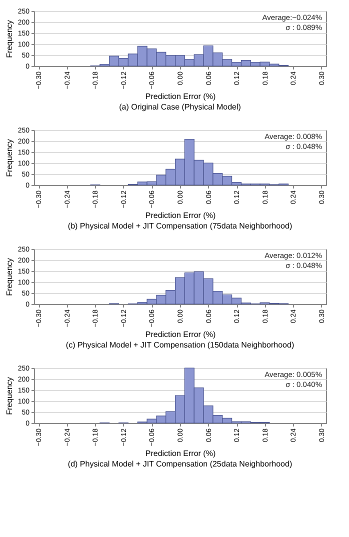  Describe the element at coordinates (180, 107) in the screenshot. I see `text: (a) Original Case (Physical Model)` at that location.